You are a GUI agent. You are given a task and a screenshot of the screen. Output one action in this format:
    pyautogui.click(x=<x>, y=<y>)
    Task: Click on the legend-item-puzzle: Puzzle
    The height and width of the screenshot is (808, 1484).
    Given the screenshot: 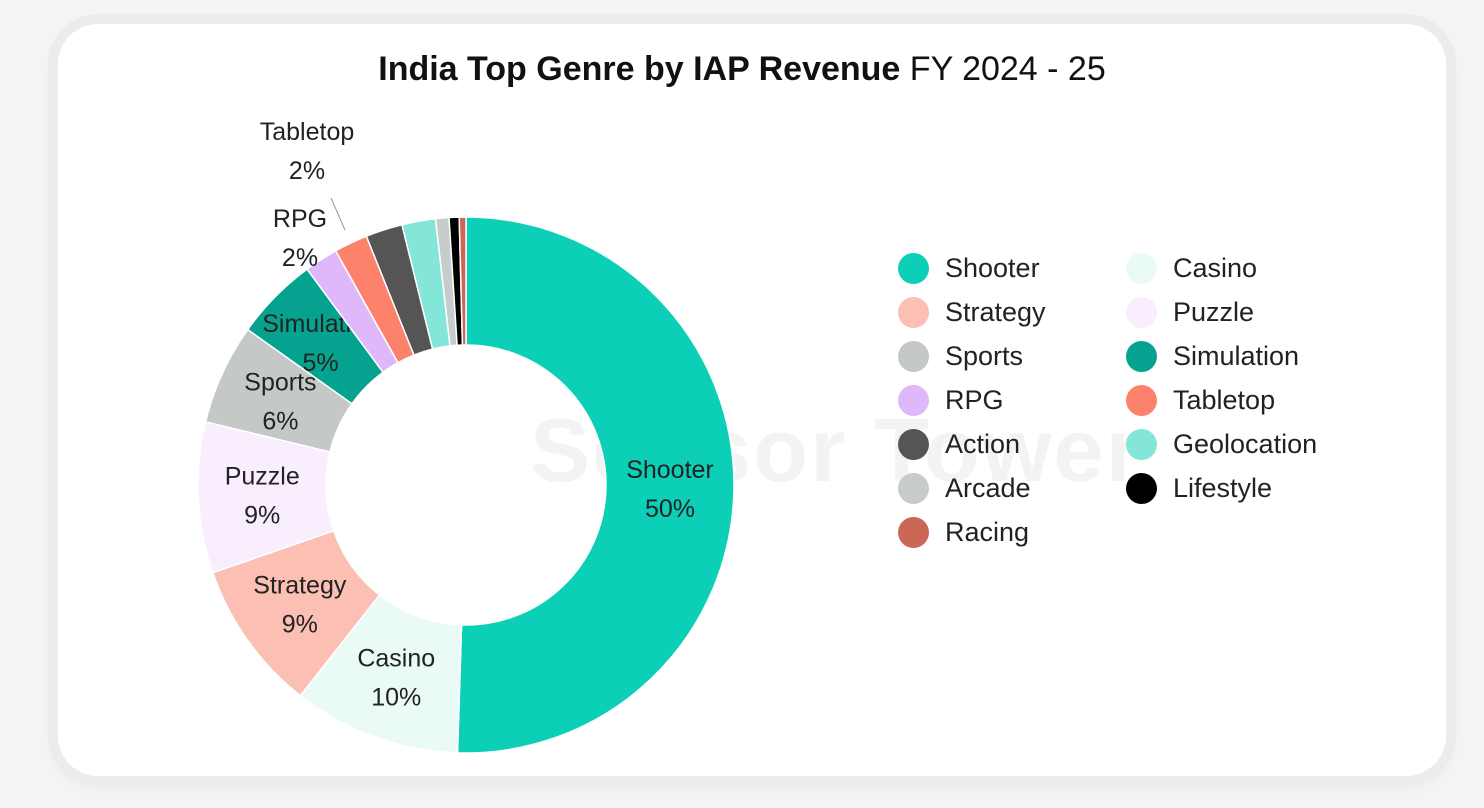 What is the action you would take?
    pyautogui.click(x=1236, y=312)
    